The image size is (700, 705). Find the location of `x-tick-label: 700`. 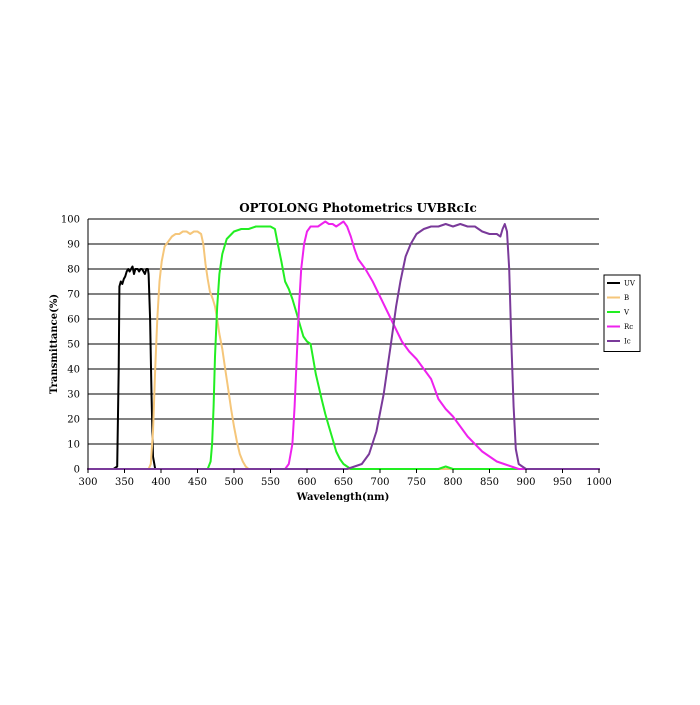

x-tick-label: 700 is located at coordinates (379, 482).